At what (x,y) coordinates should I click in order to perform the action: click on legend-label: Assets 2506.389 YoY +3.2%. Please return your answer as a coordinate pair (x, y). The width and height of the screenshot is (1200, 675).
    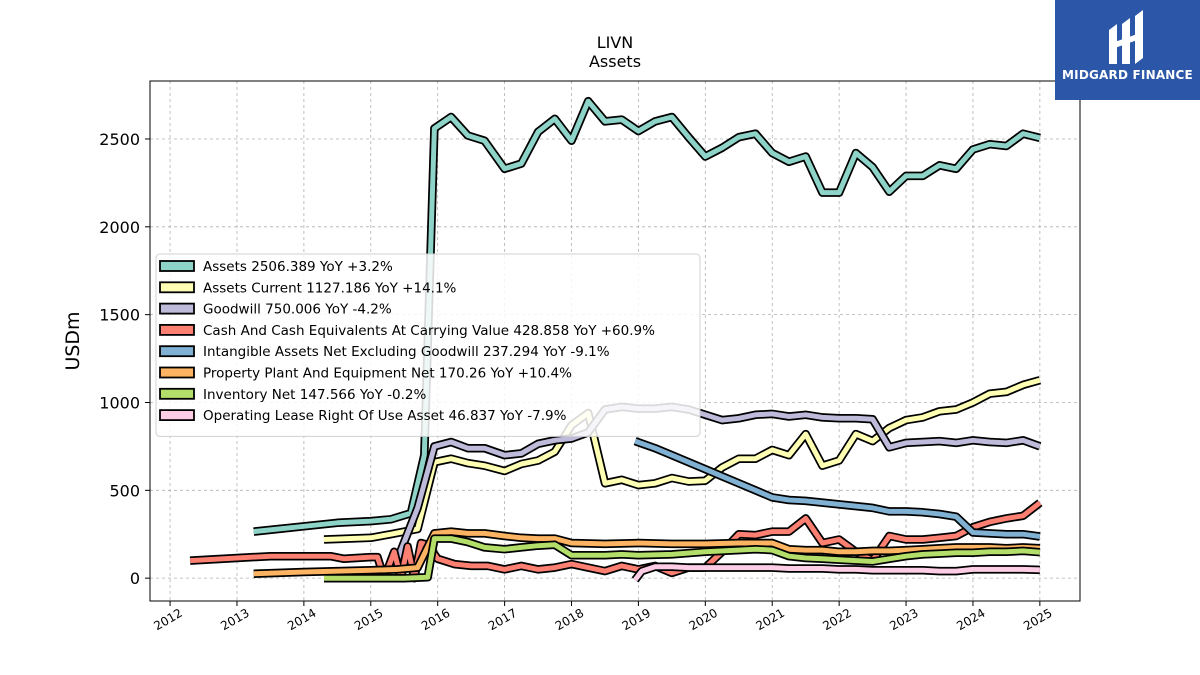
    Looking at the image, I should click on (298, 267).